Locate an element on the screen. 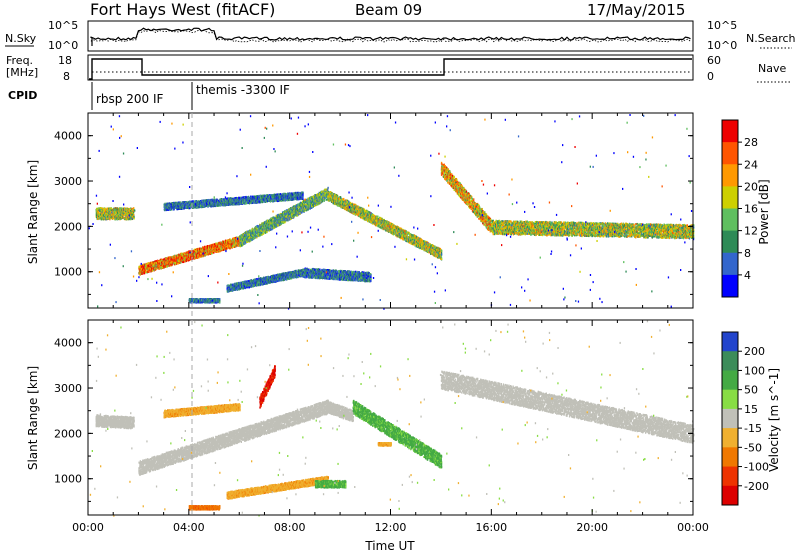 The height and width of the screenshot is (554, 800). cpid-program-themis: themis -3300 IF is located at coordinates (243, 90).